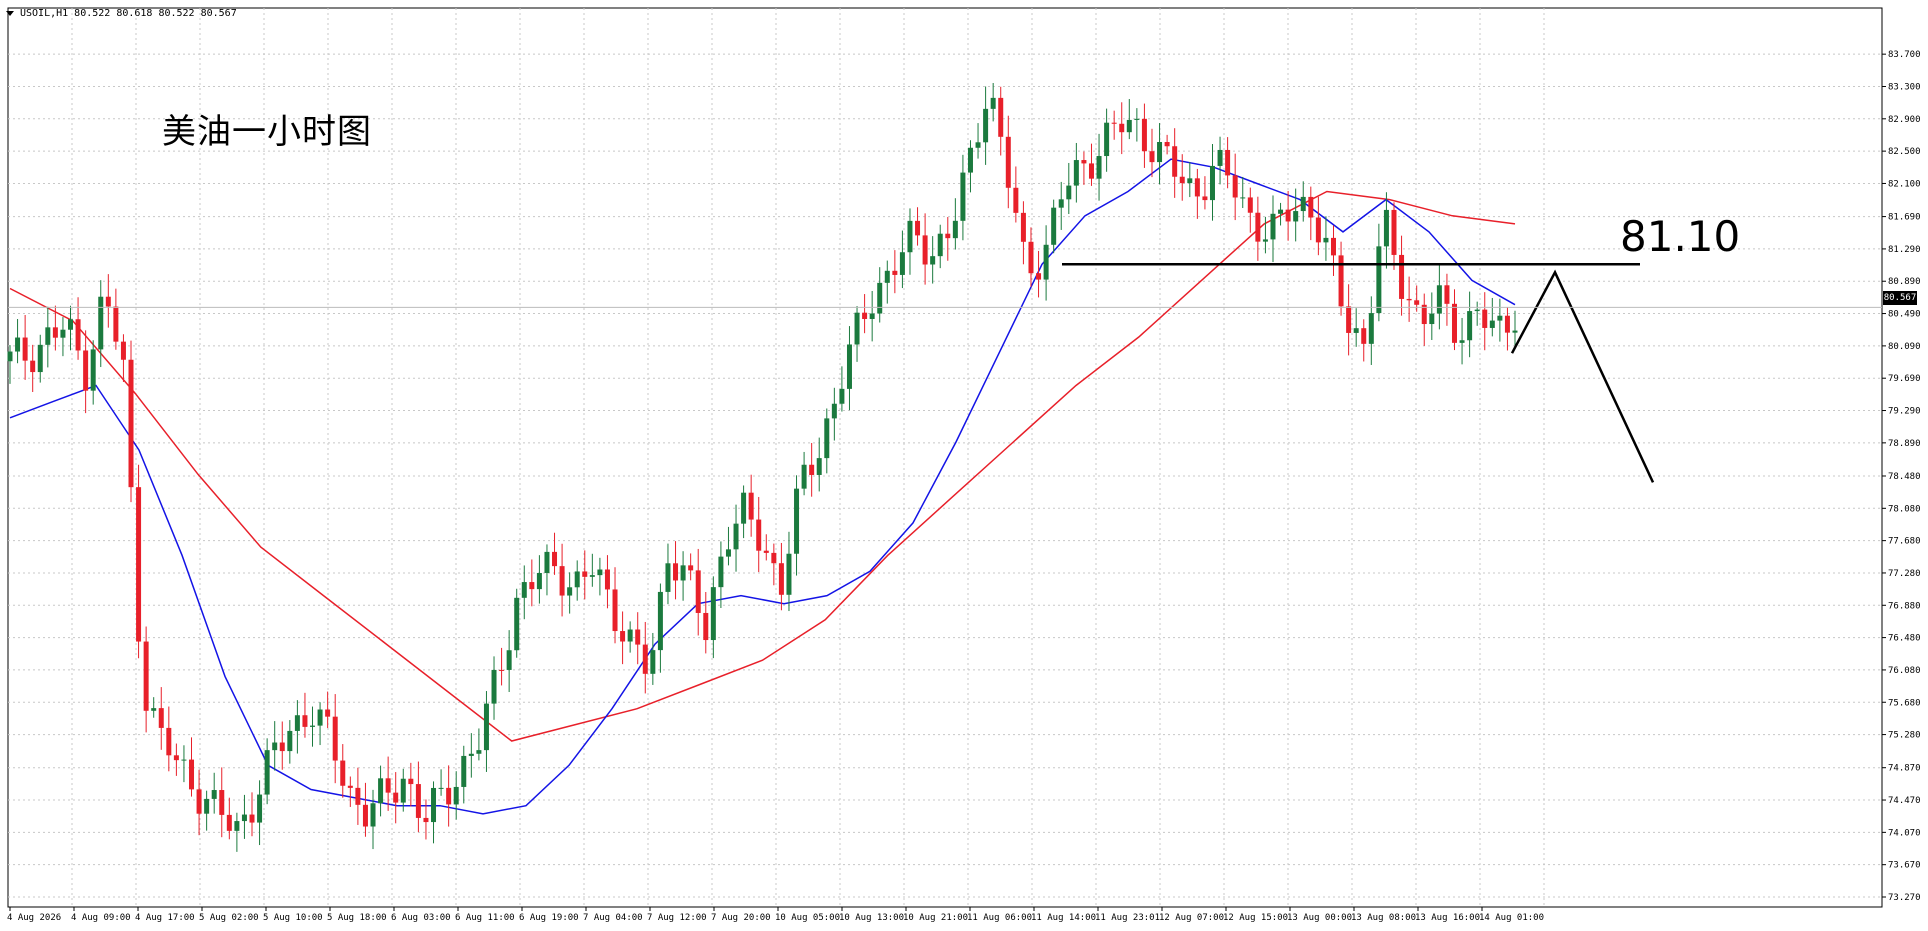 This screenshot has width=1928, height=931. I want to click on y-tick-label: 76.480, so click(1904, 639).